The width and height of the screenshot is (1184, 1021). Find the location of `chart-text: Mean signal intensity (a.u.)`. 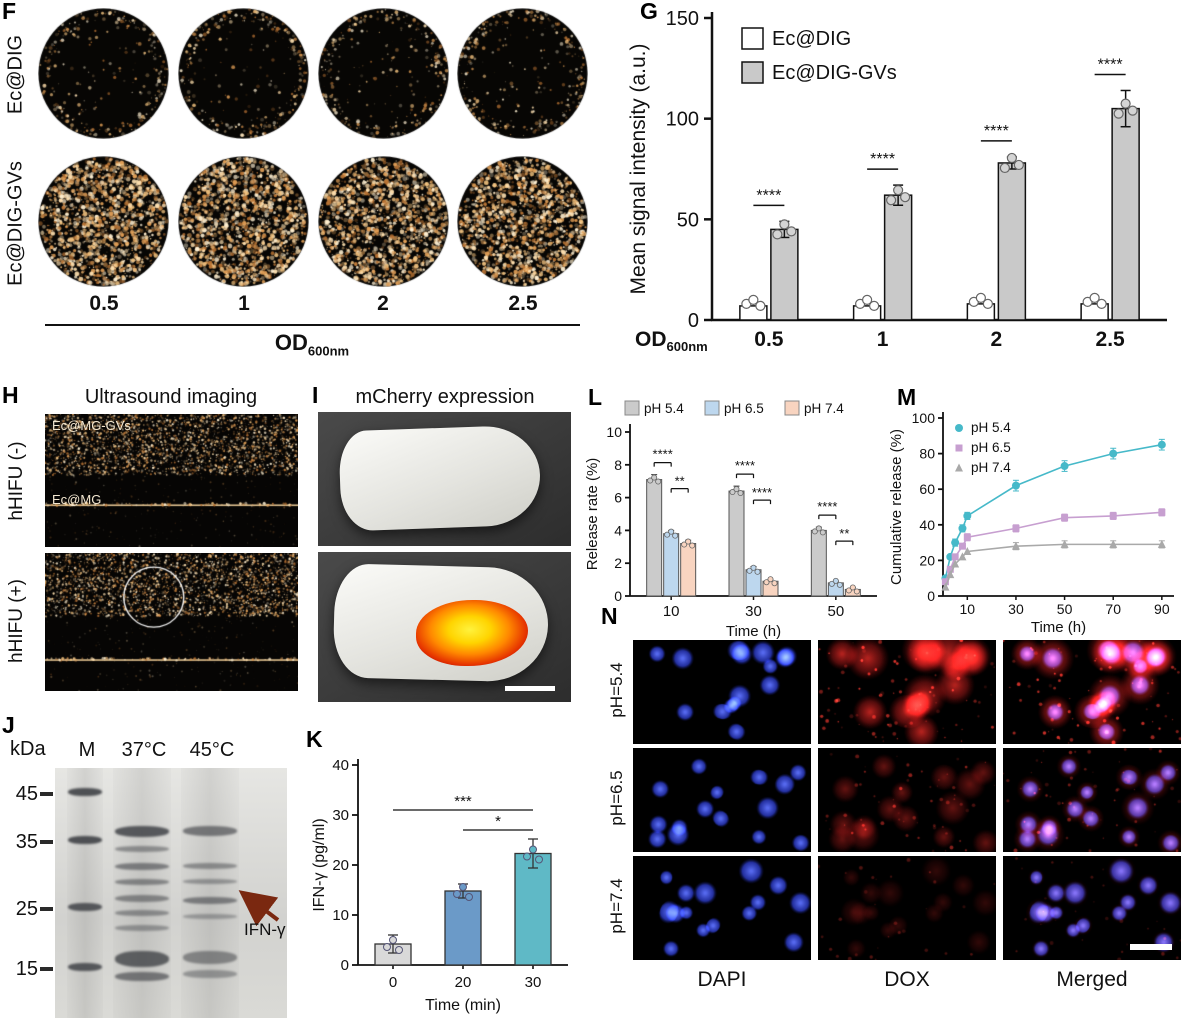

chart-text: Mean signal intensity (a.u.) is located at coordinates (638, 169).